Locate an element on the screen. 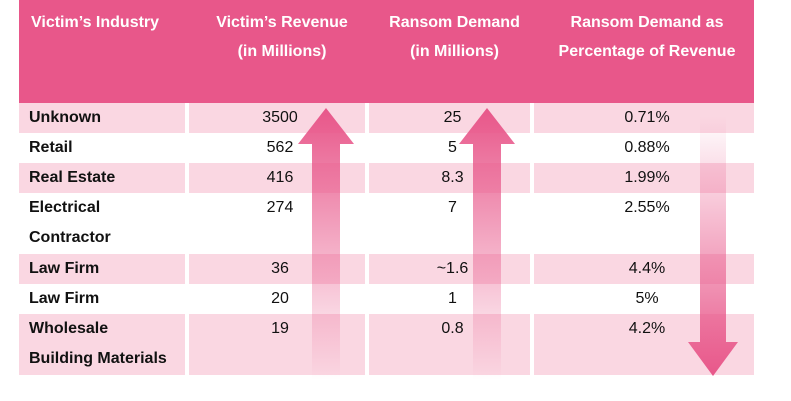 This screenshot has height=401, width=791. header-demand-line-1: Ransom Demand is located at coordinates (454, 22).